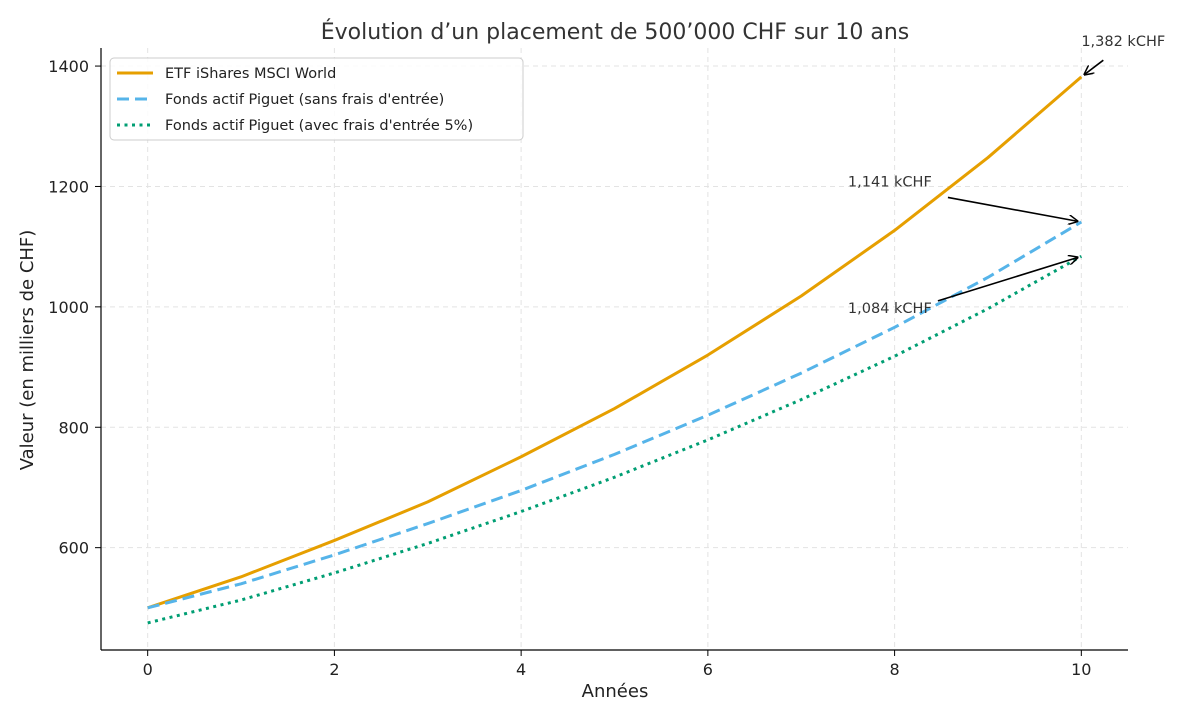 The width and height of the screenshot is (1200, 720). Describe the element at coordinates (73, 548) in the screenshot. I see `y-tick-label: 600` at that location.